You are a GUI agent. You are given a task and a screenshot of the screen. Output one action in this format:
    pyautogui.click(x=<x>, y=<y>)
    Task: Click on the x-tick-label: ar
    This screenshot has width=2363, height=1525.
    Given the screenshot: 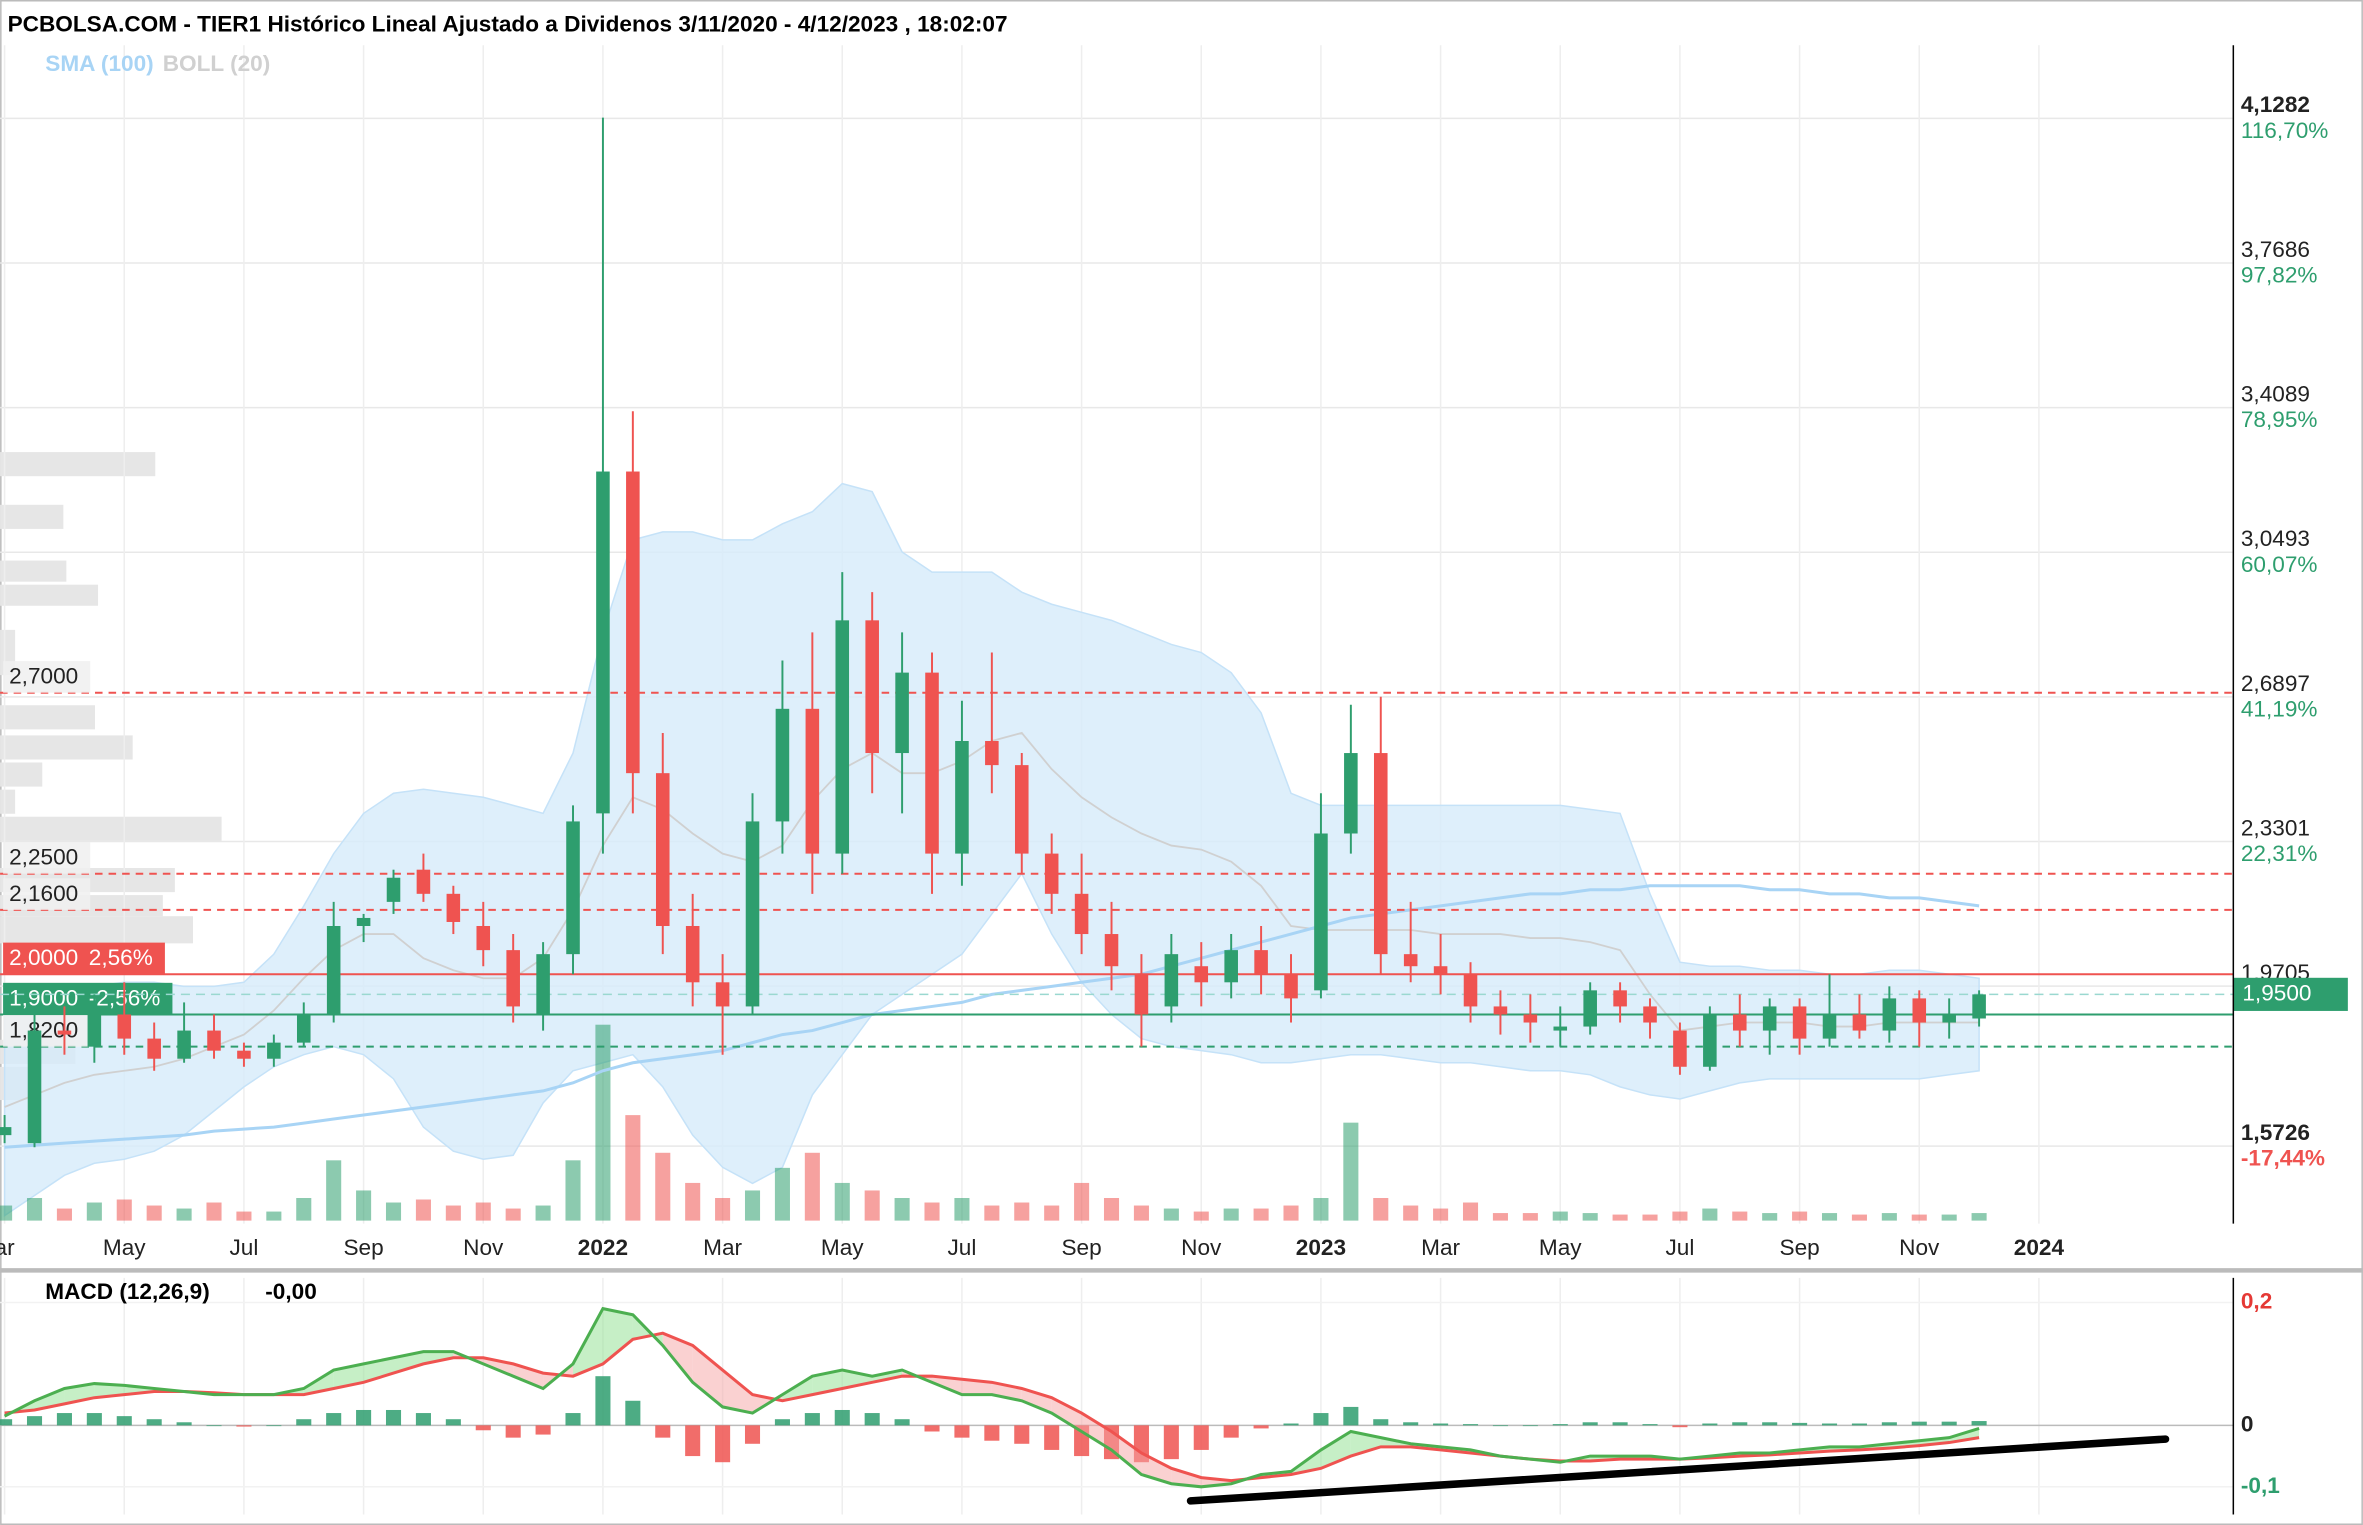 What is the action you would take?
    pyautogui.click(x=7, y=1247)
    